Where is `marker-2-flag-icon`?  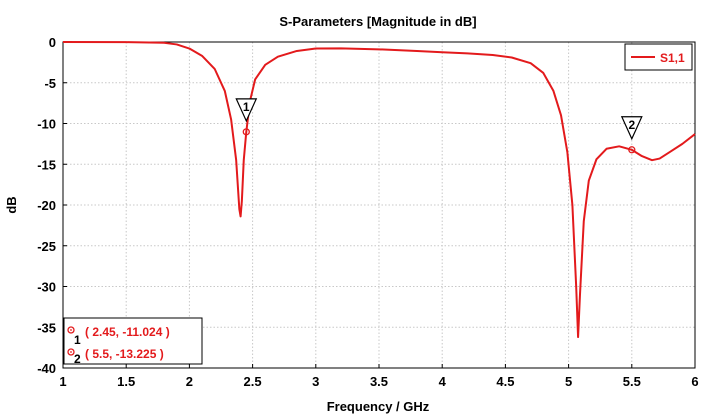
marker-2-flag-icon is located at coordinates (631, 128).